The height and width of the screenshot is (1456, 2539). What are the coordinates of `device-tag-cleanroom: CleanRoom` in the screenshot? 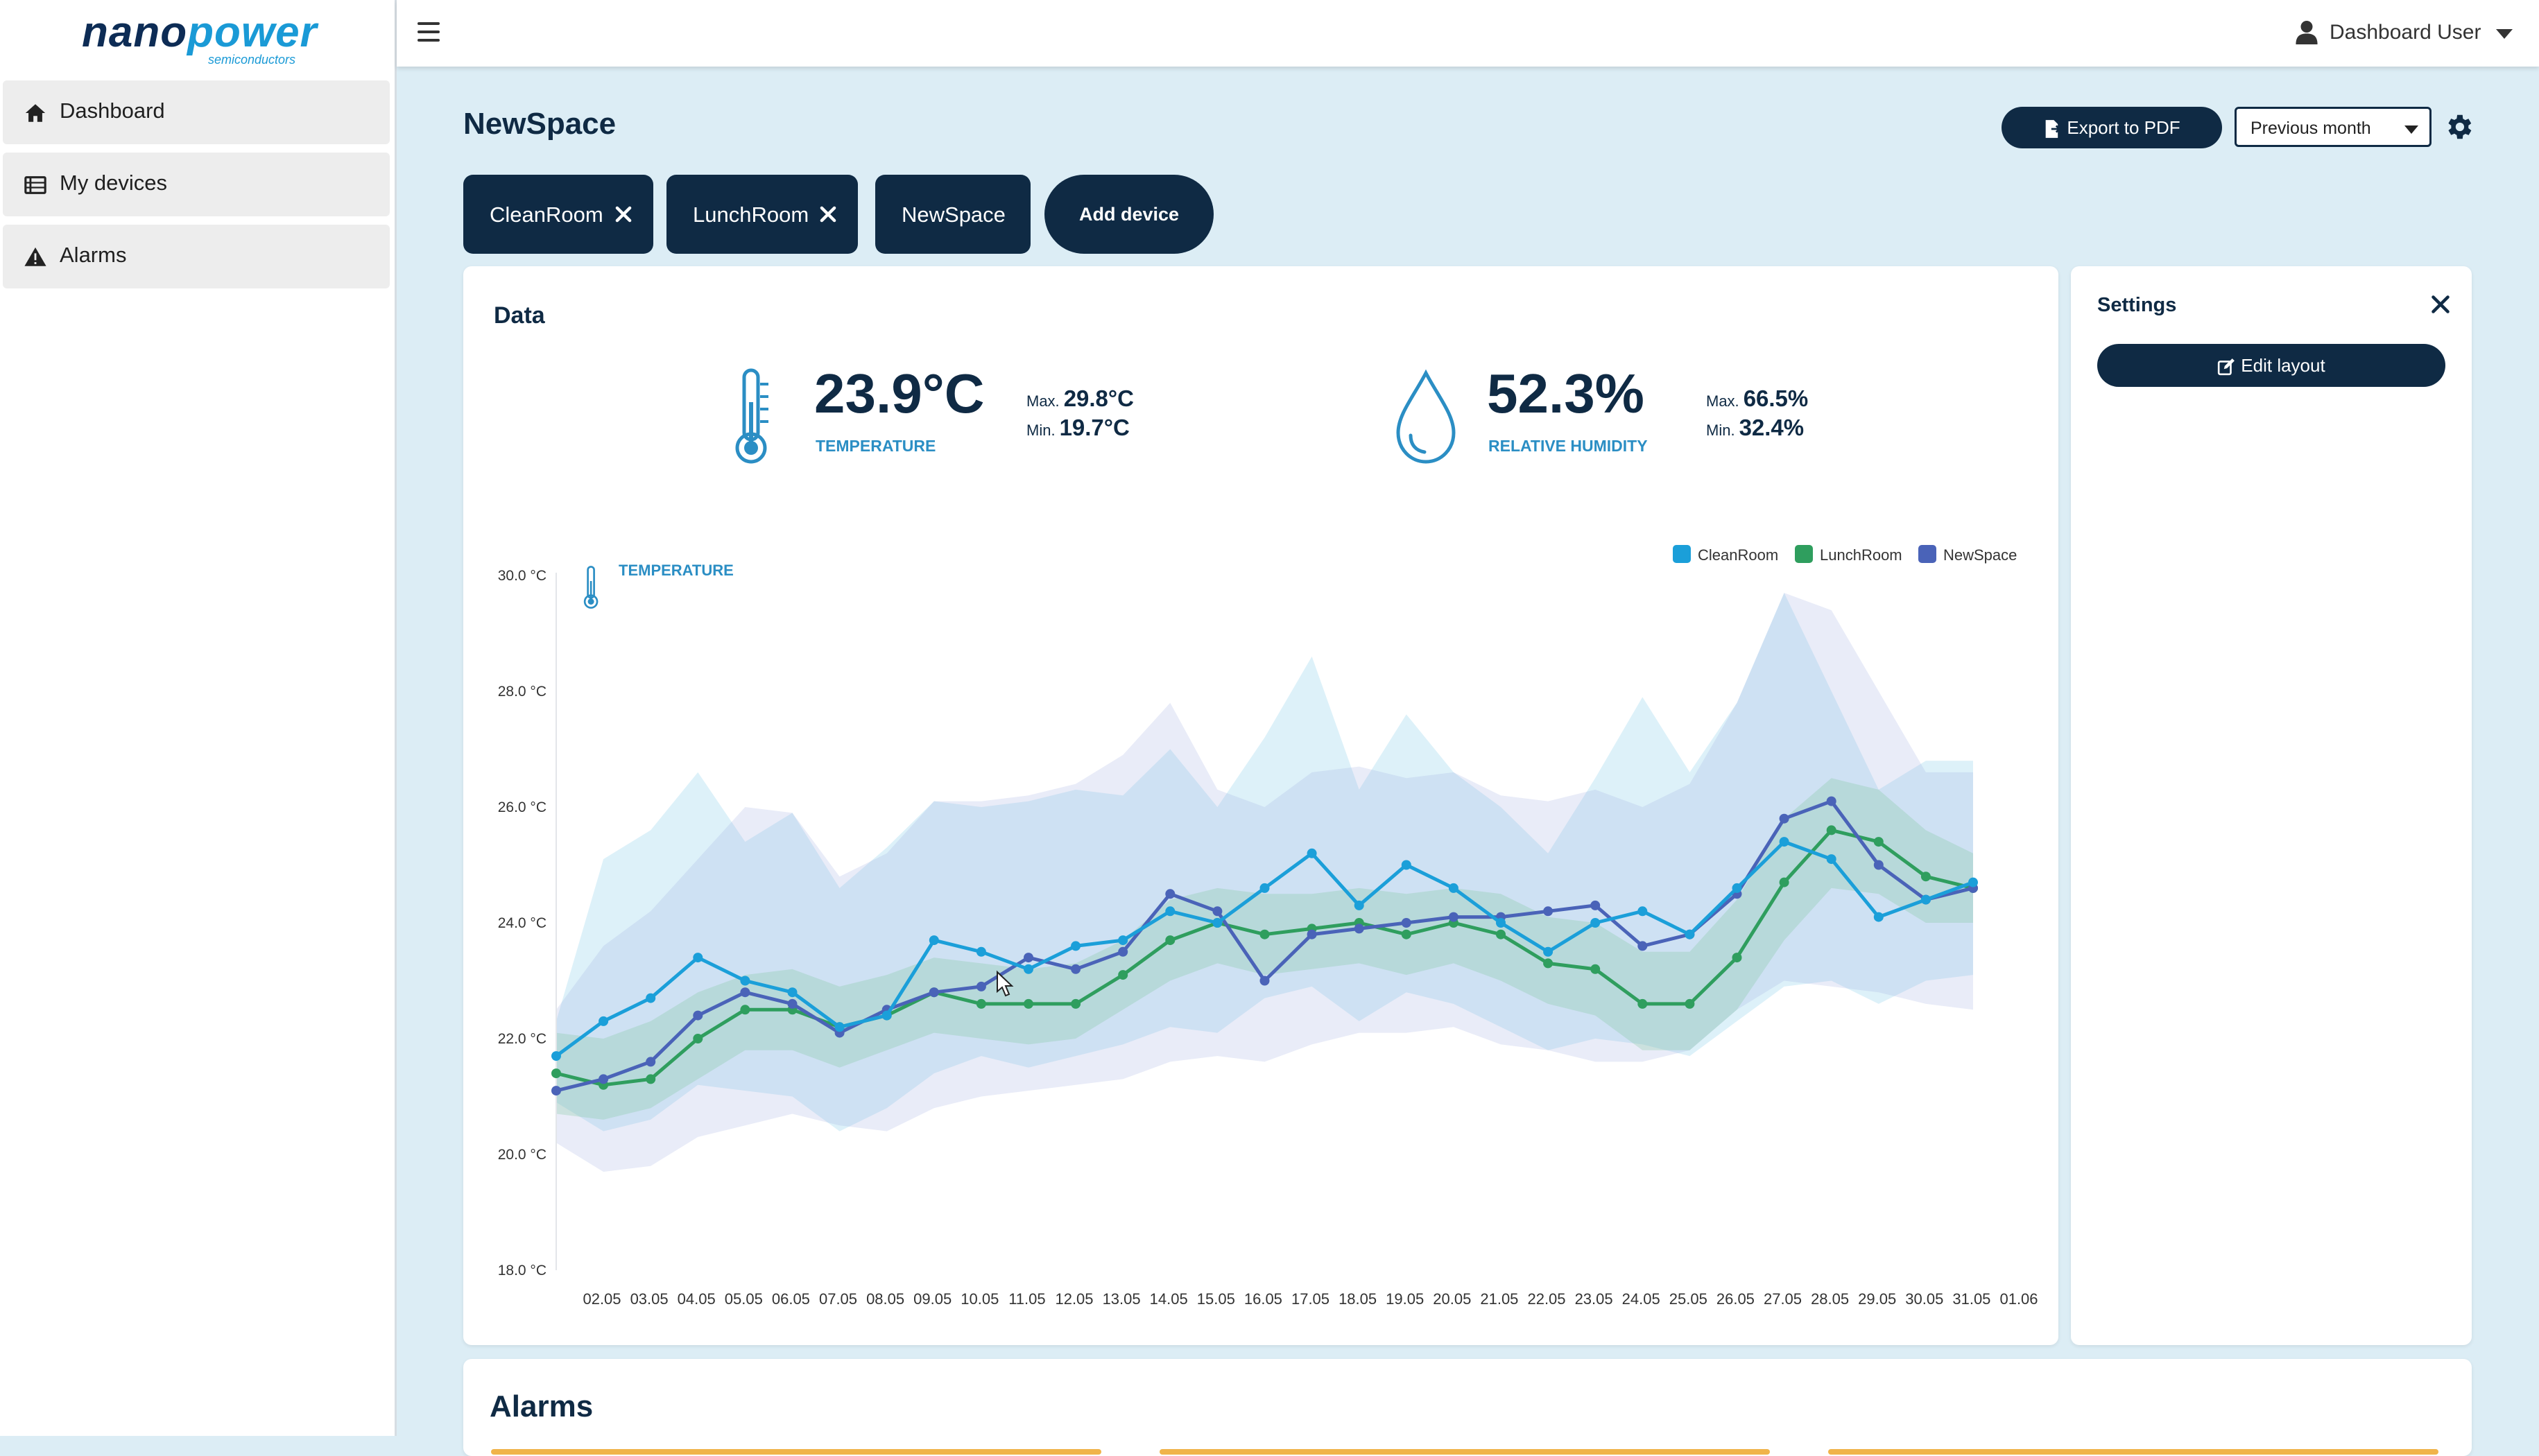 It's located at (558, 214).